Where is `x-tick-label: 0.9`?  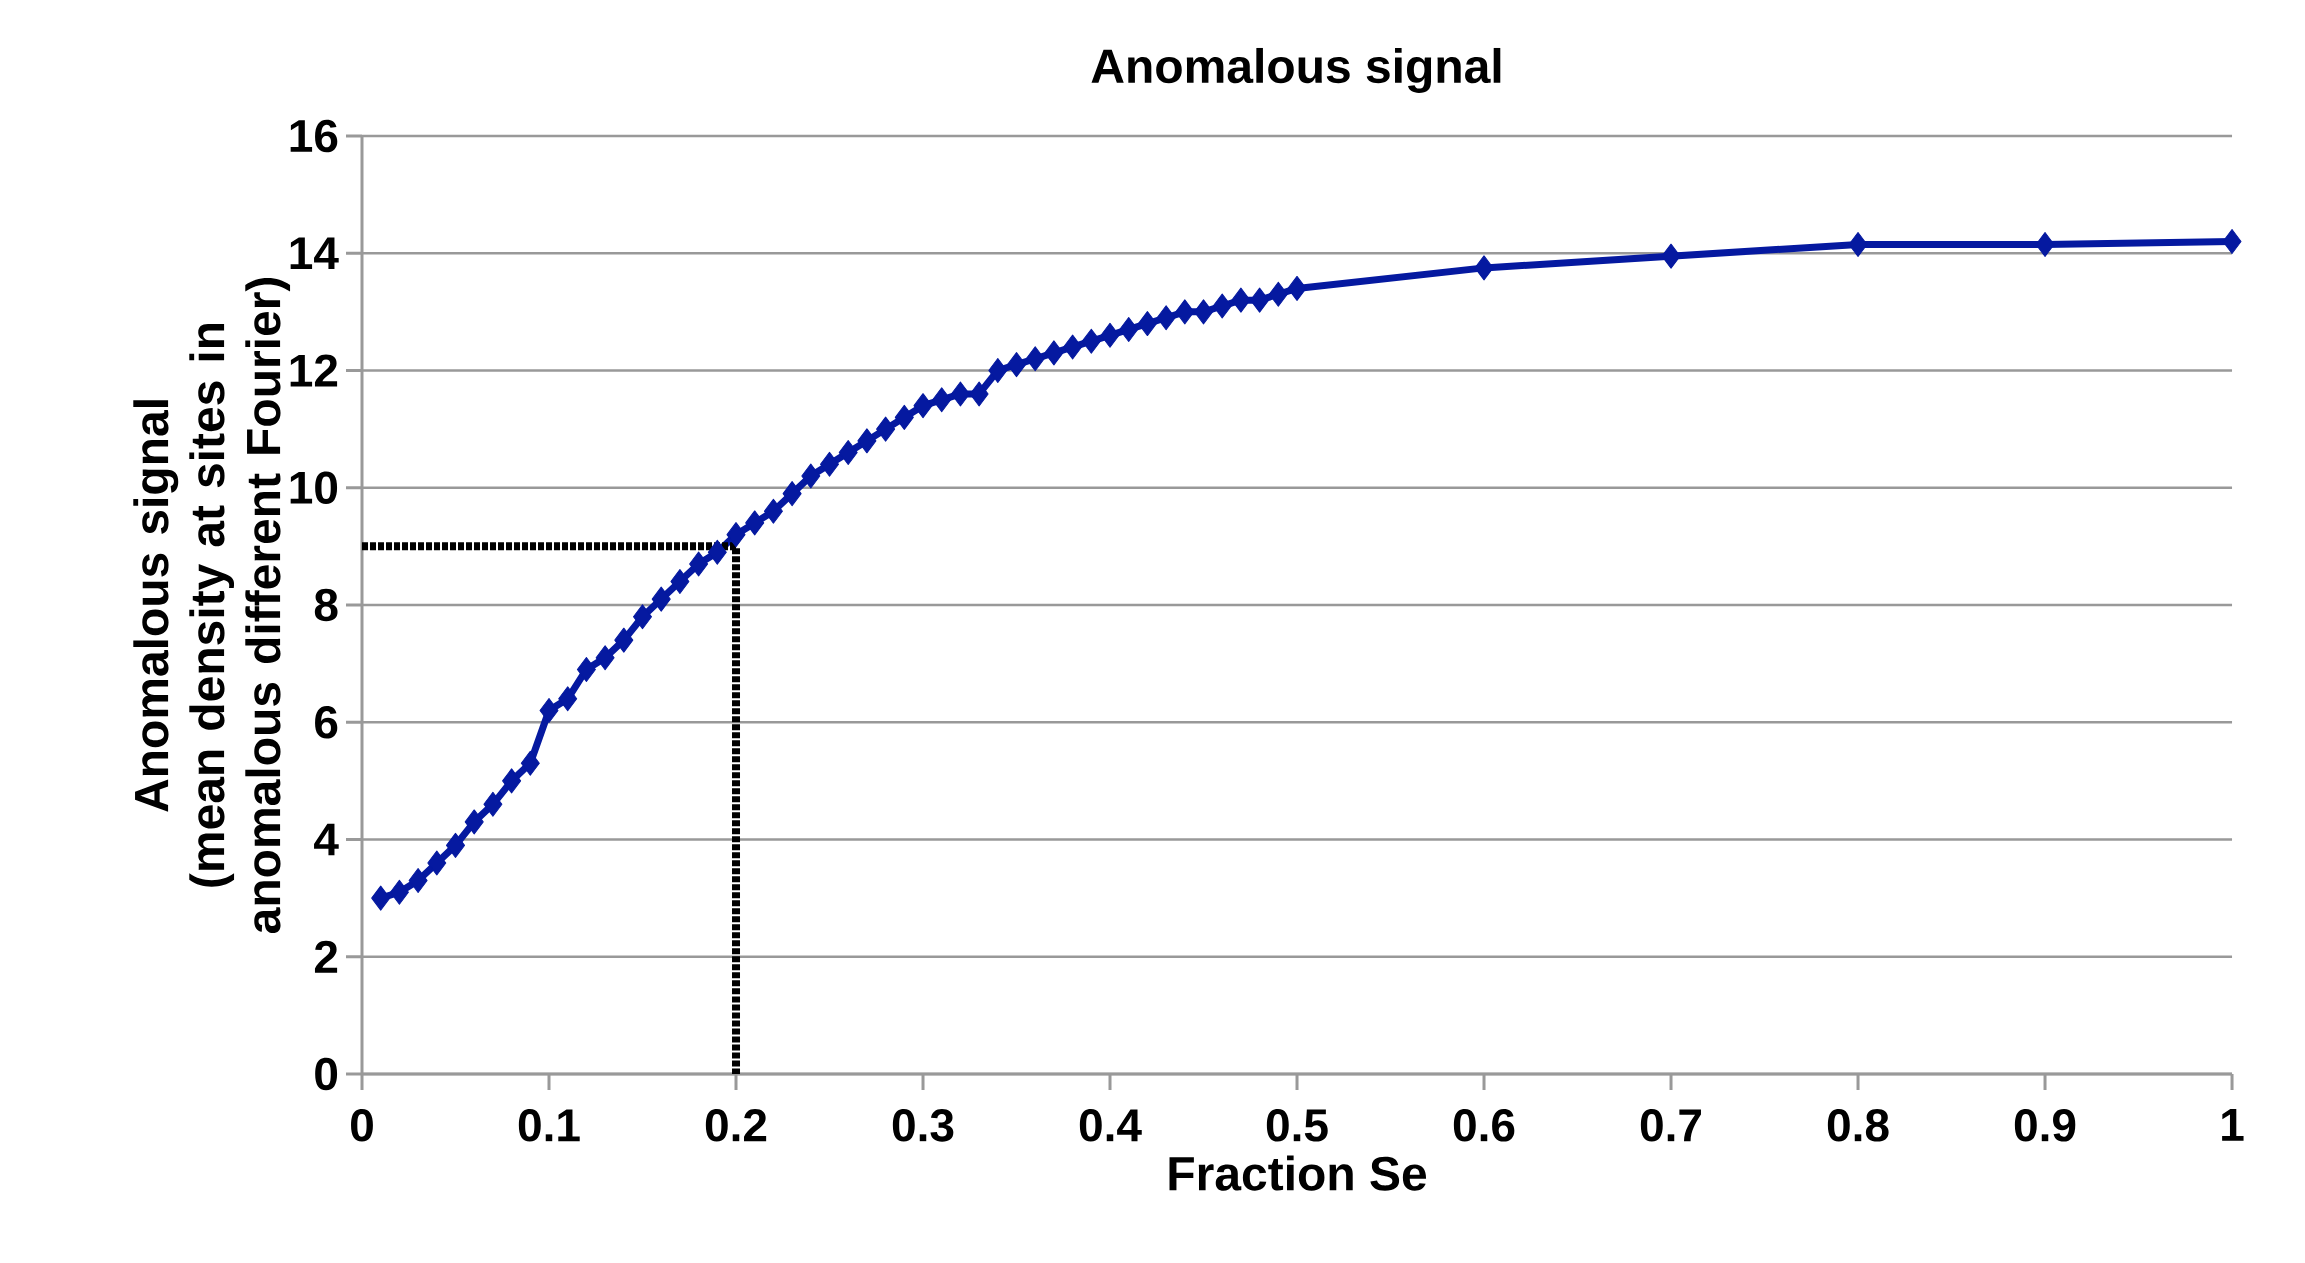 x-tick-label: 0.9 is located at coordinates (2045, 1125).